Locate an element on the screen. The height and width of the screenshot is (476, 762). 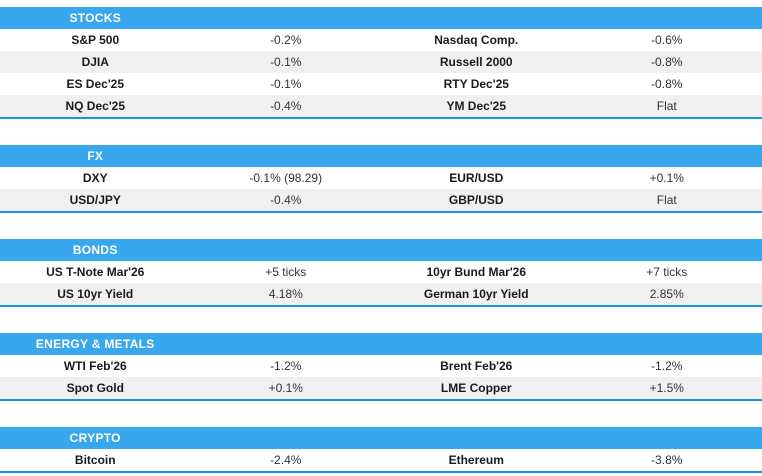
instrument-name-right: German 10yr Yield is located at coordinates (476, 294).